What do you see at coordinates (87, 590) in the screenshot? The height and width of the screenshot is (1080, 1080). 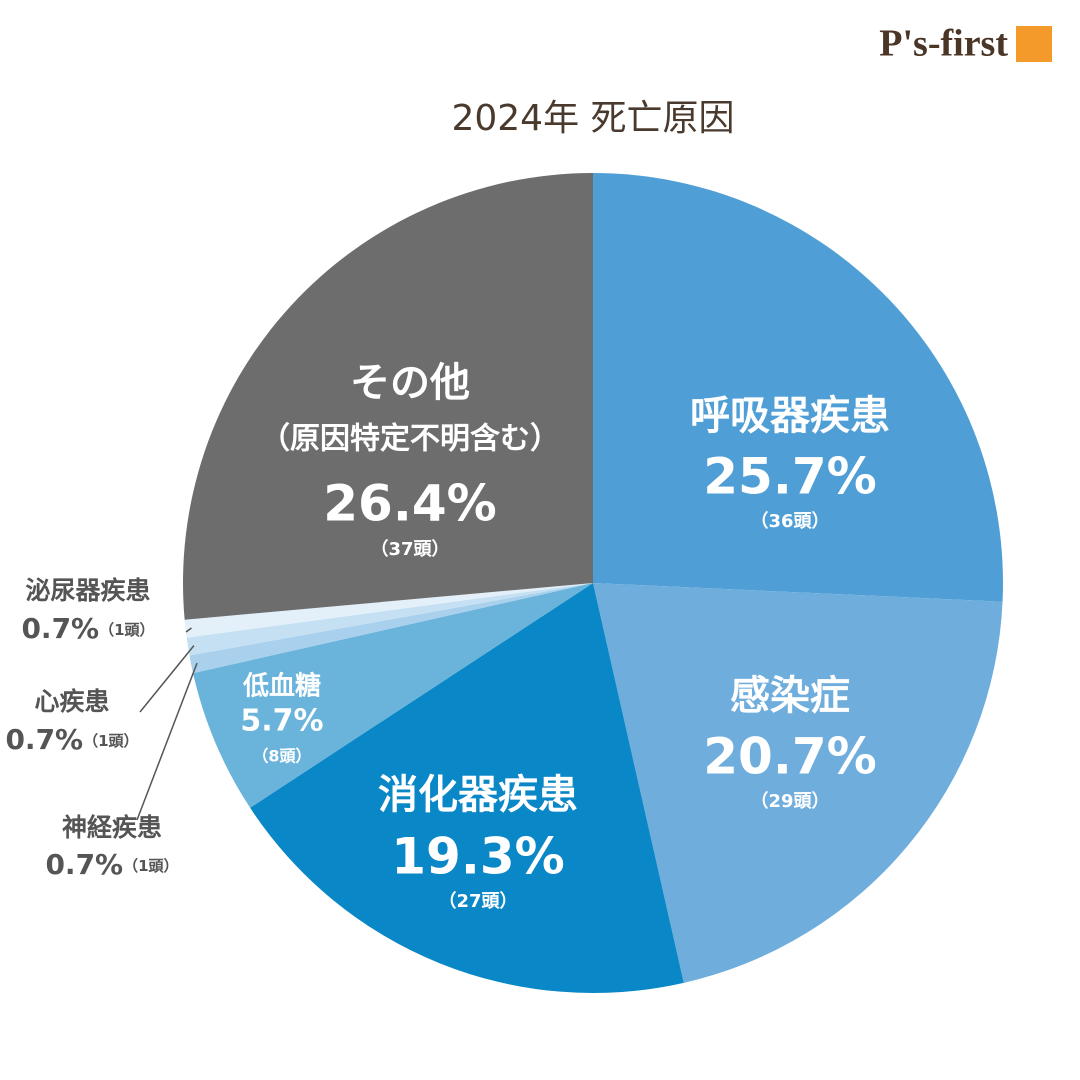 I see `slice-label: 泌尿器疾患` at bounding box center [87, 590].